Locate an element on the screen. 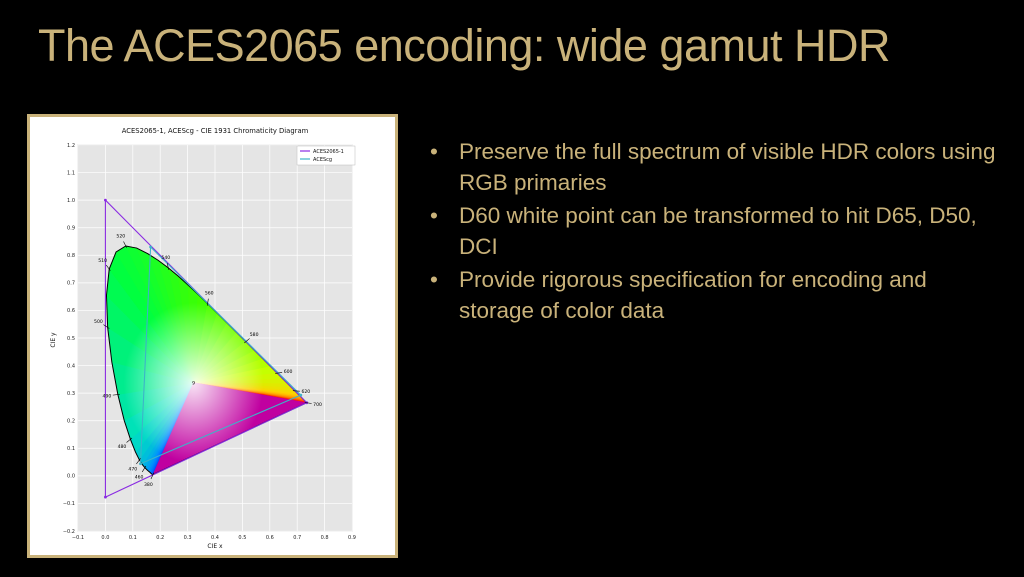  wavelength-label: 470 is located at coordinates (132, 469).